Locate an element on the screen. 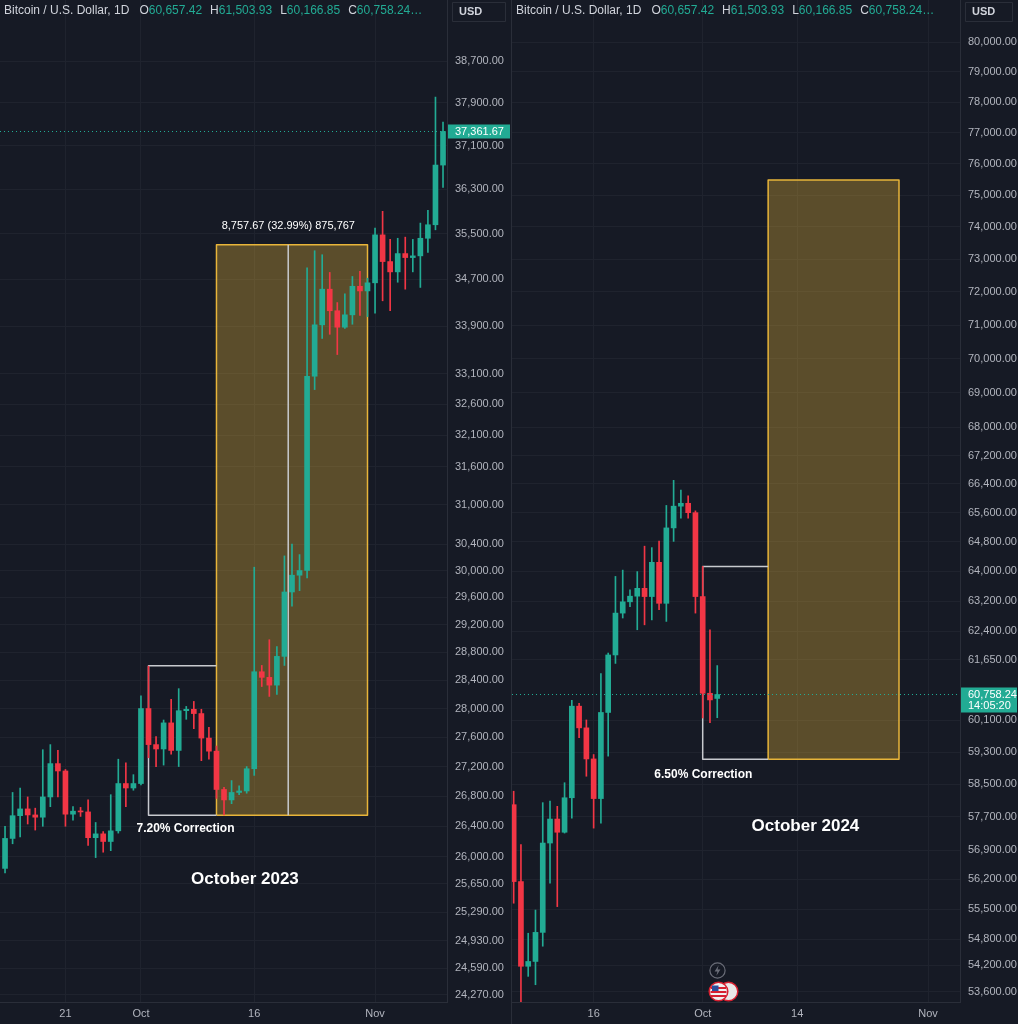  y-tick-label: 26,800.00 is located at coordinates (479, 795).